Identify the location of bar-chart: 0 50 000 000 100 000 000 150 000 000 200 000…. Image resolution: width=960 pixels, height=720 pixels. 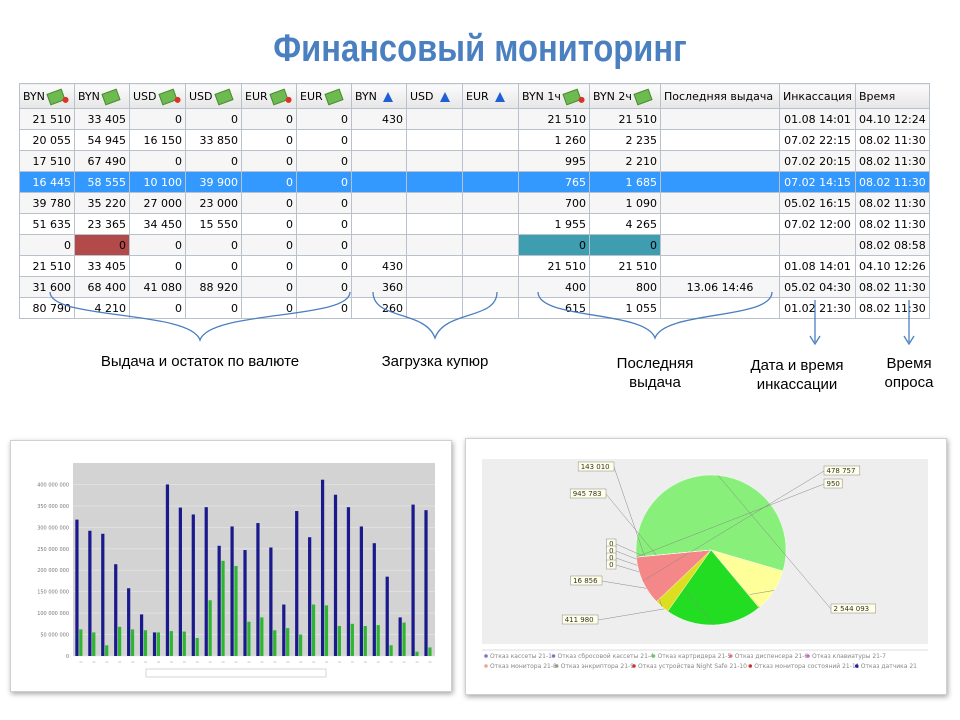
(236, 570).